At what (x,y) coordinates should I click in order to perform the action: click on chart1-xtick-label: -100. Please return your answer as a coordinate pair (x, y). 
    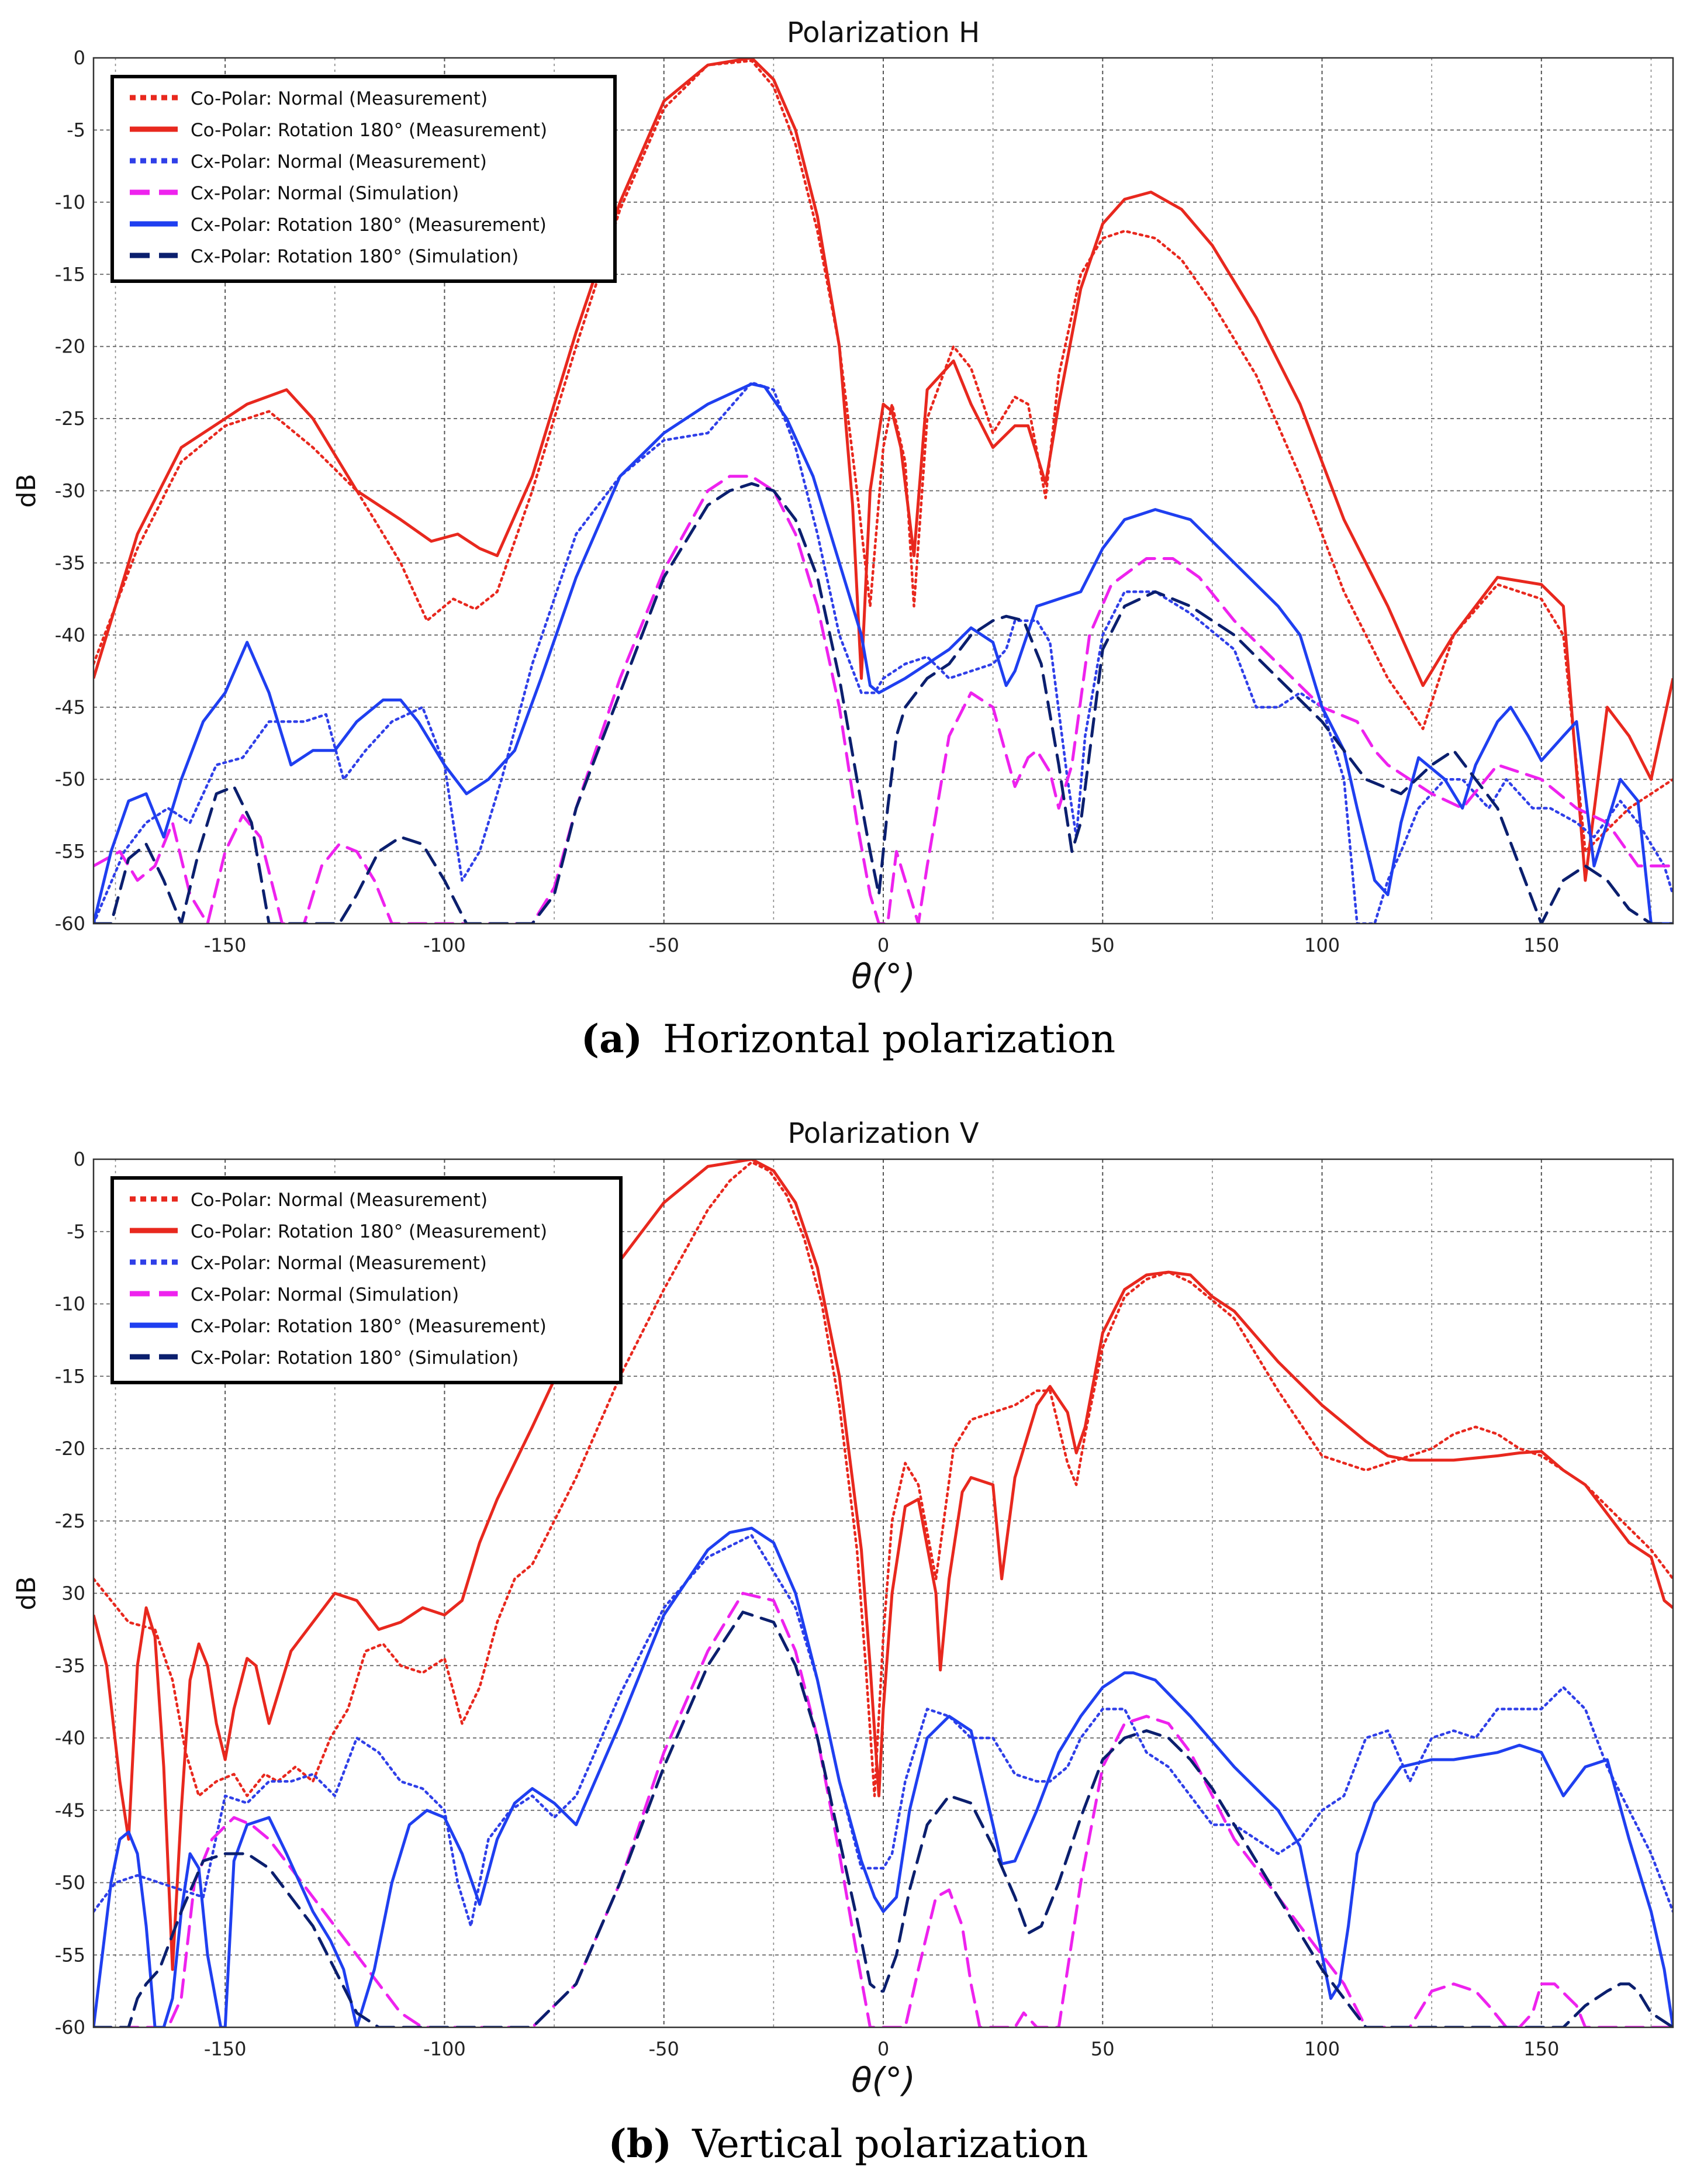
    Looking at the image, I should click on (444, 945).